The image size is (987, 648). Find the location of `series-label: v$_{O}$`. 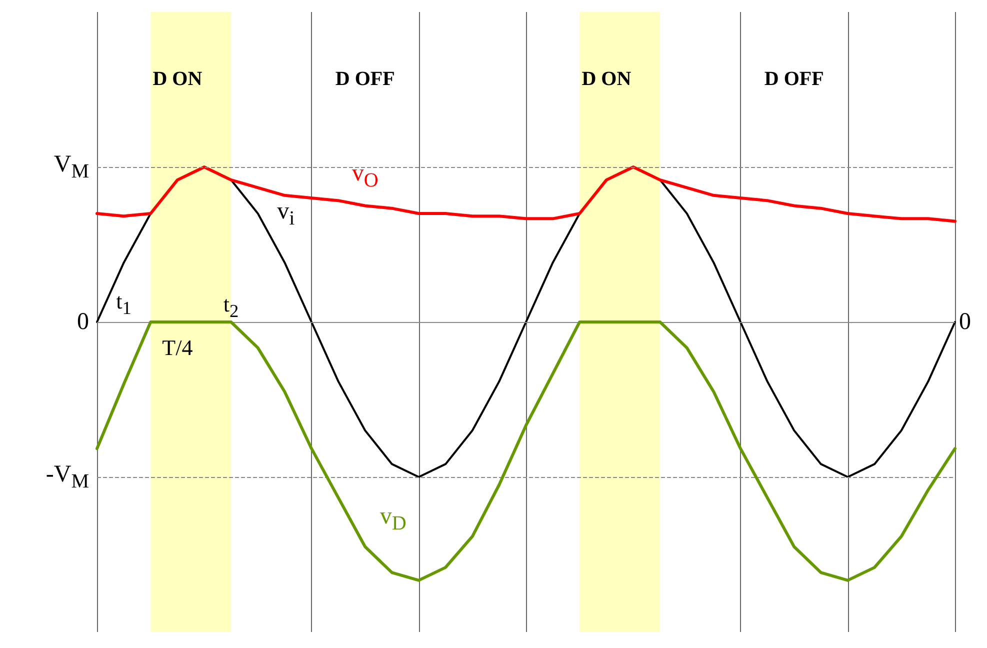

series-label: v$_{O}$ is located at coordinates (365, 176).